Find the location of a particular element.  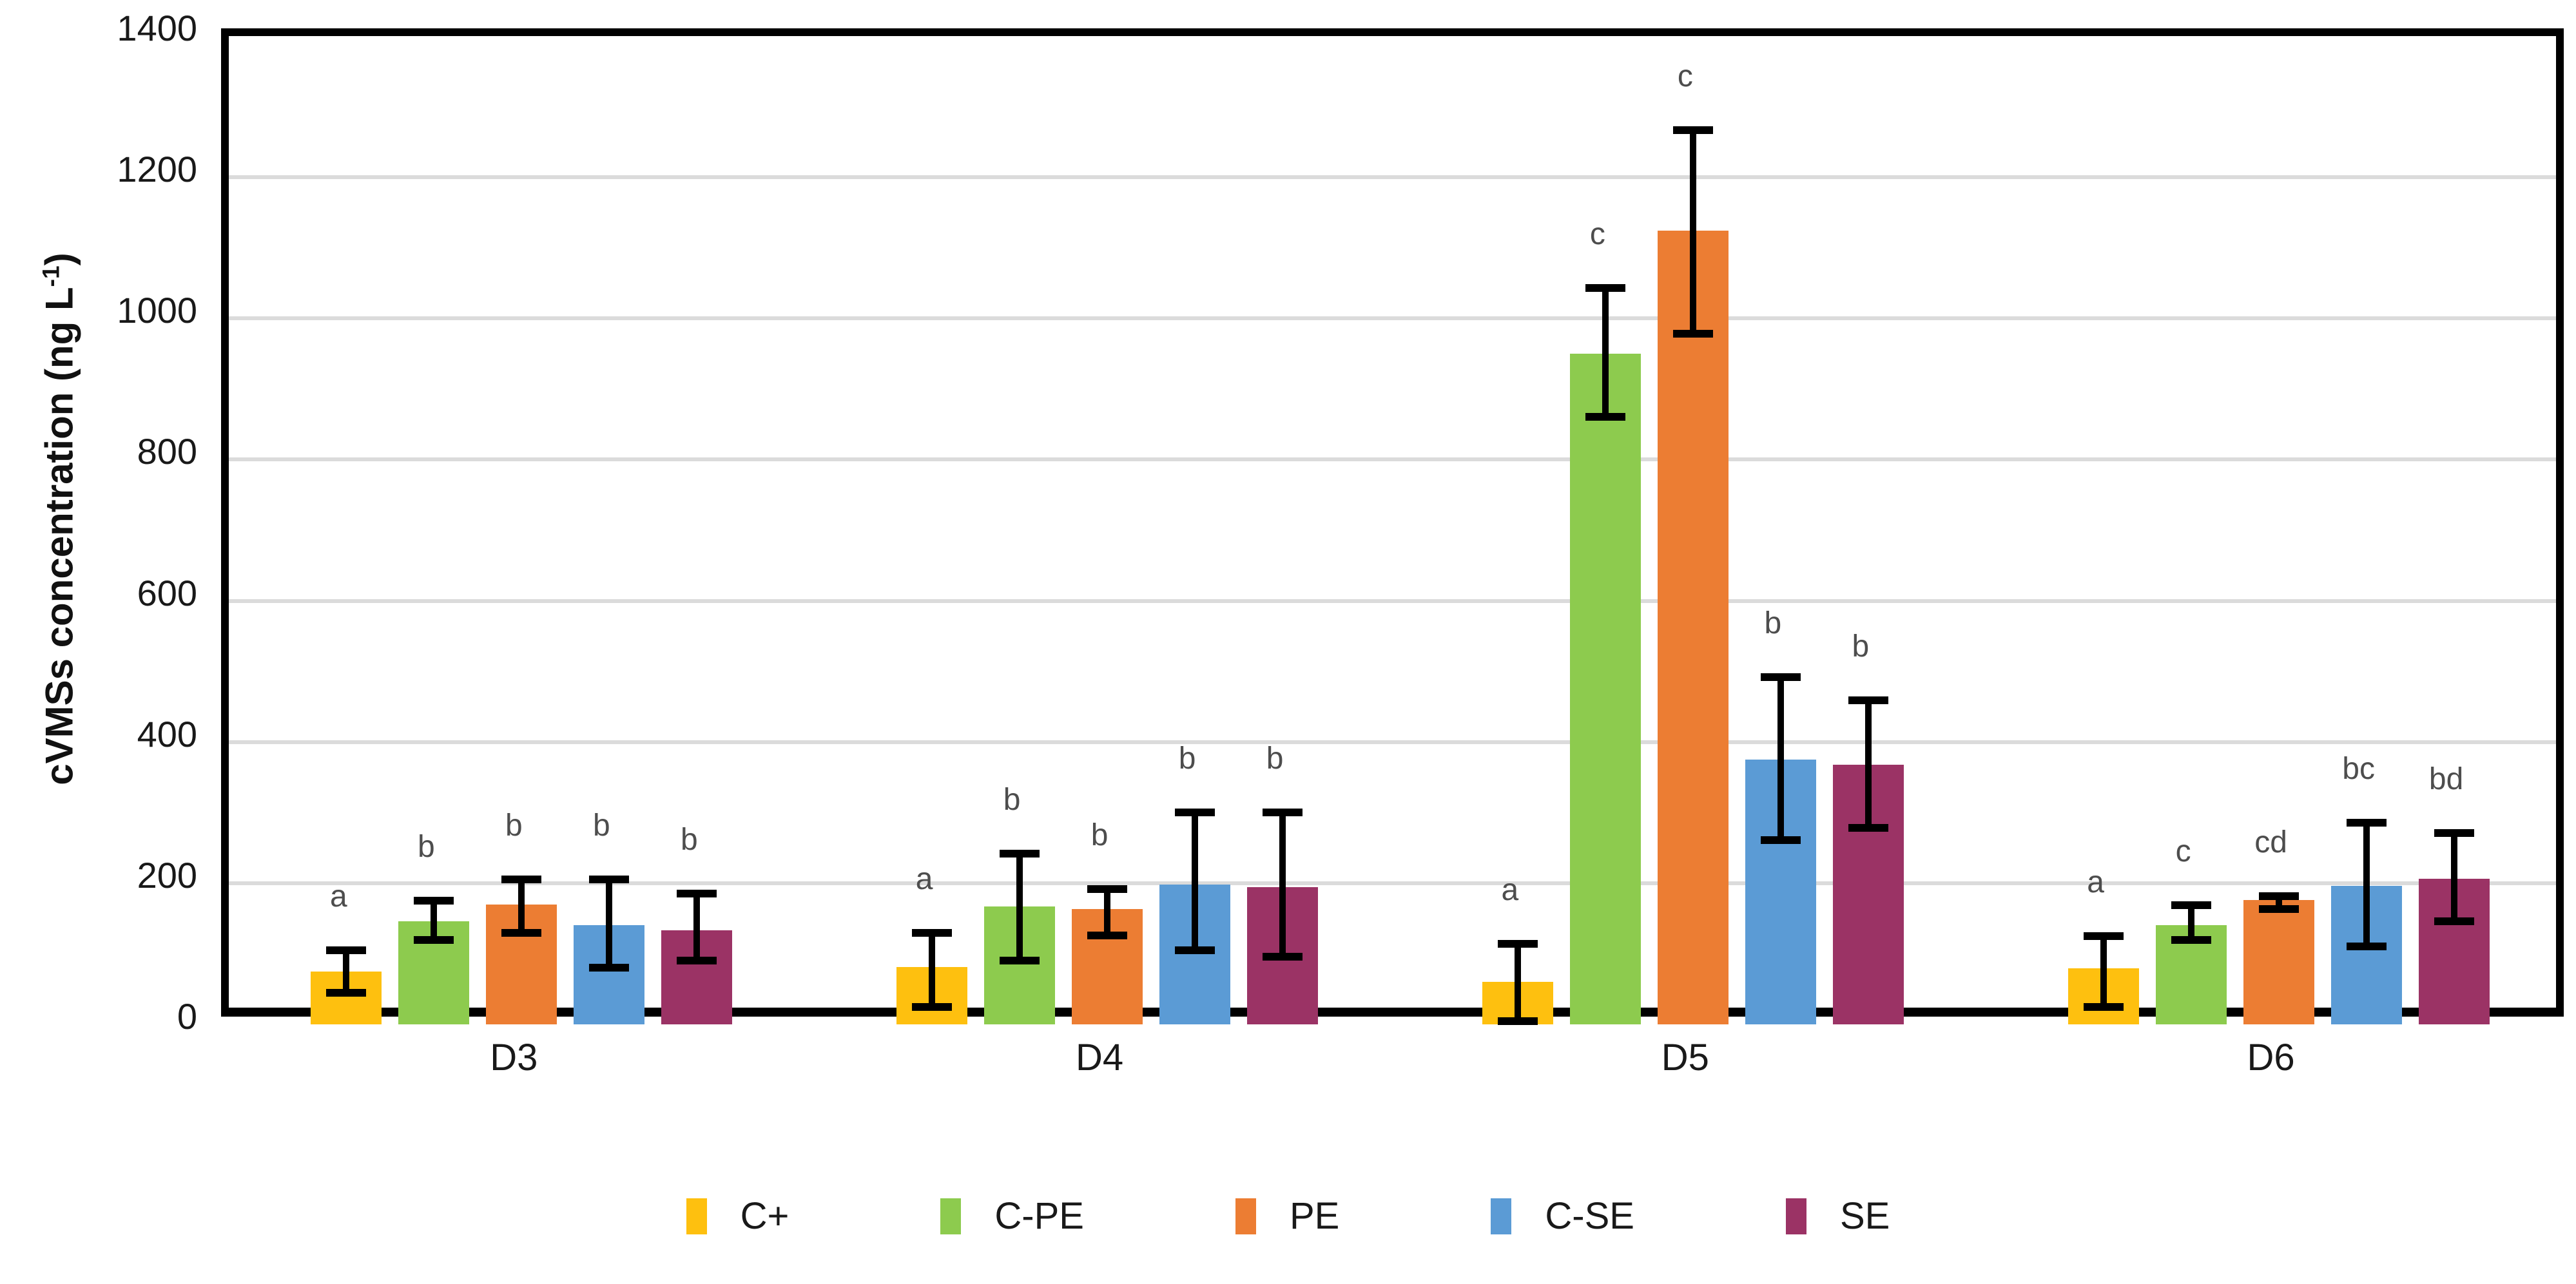

error-cap-bottom-C-SE-D4 is located at coordinates (1195, 950).